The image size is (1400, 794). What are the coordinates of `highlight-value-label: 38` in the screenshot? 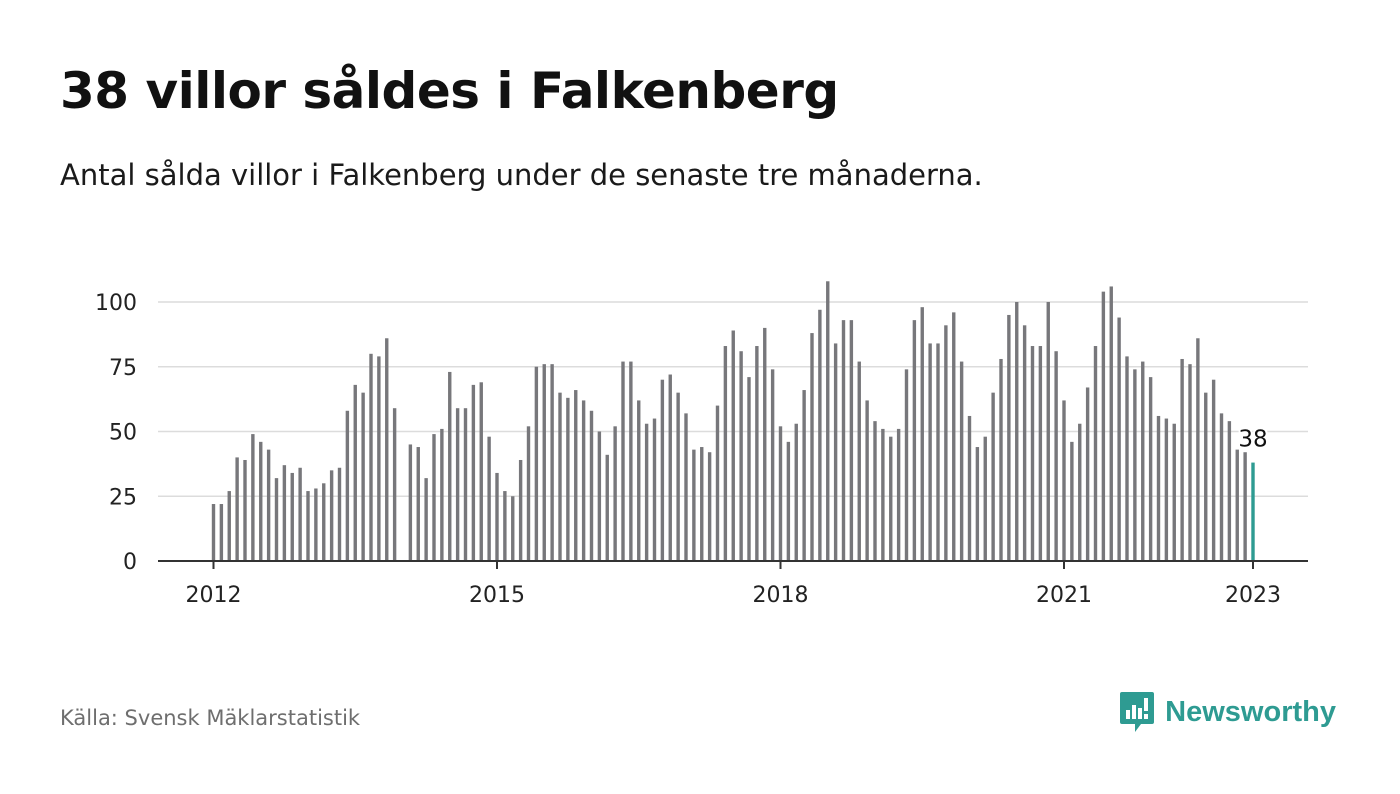 It's located at (1252, 440).